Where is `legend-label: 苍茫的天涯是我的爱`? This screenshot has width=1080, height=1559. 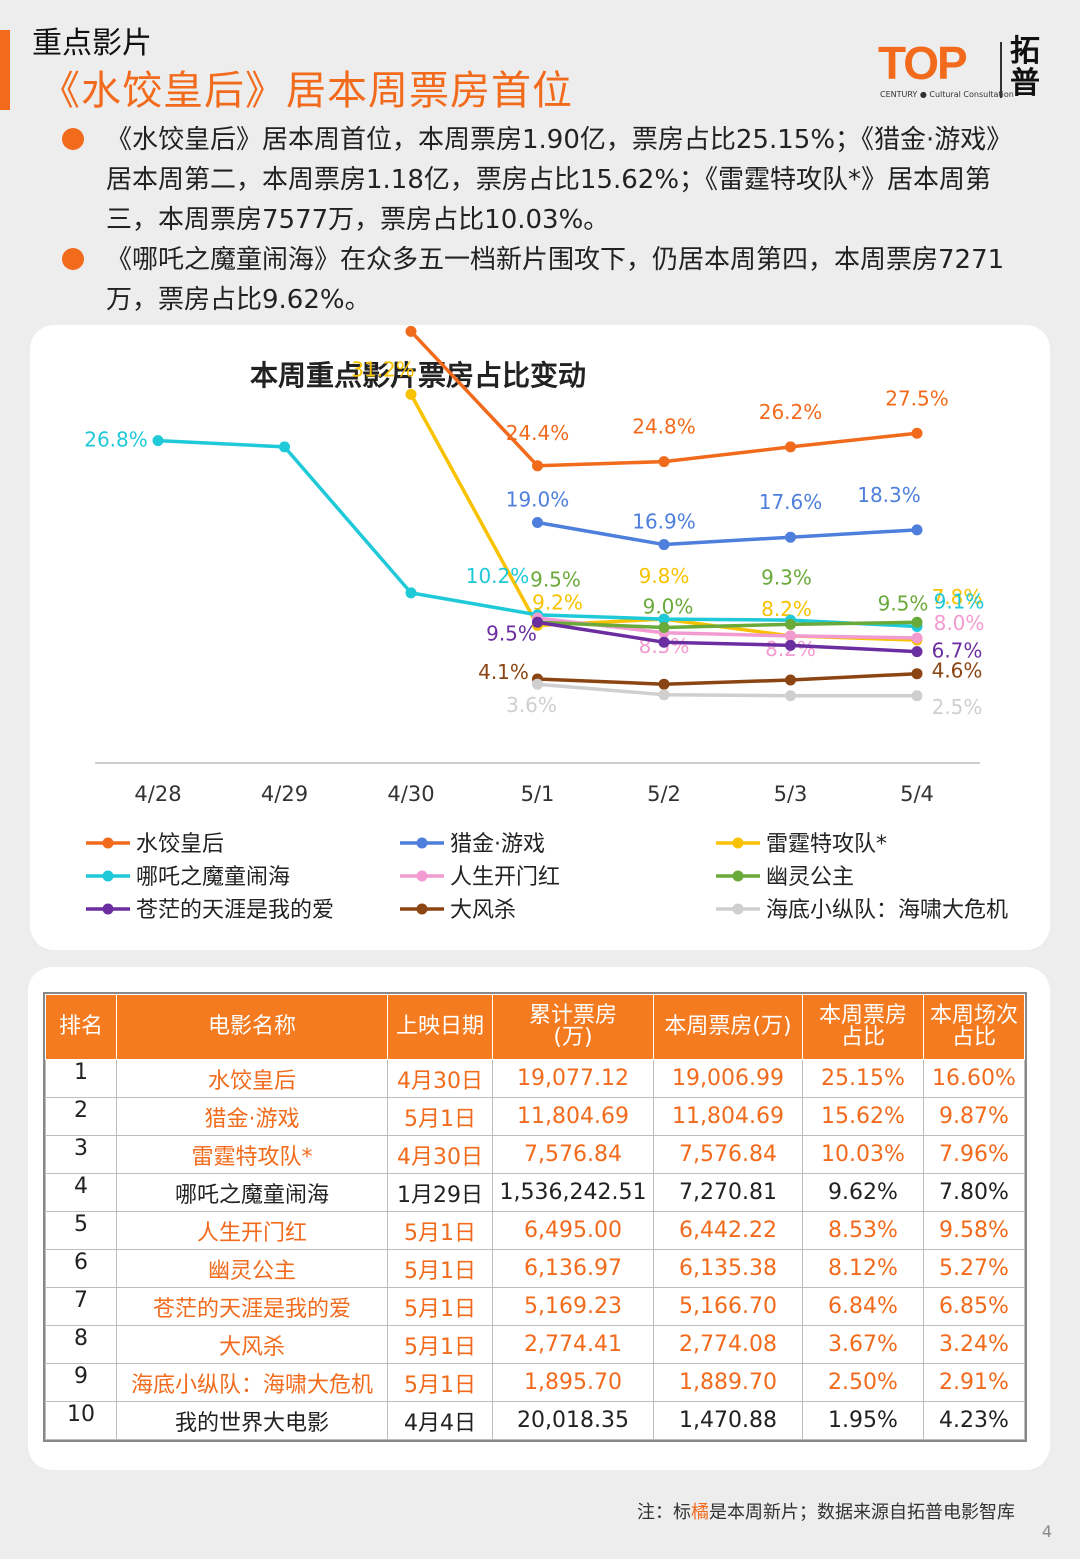
legend-label: 苍茫的天涯是我的爱 is located at coordinates (235, 910).